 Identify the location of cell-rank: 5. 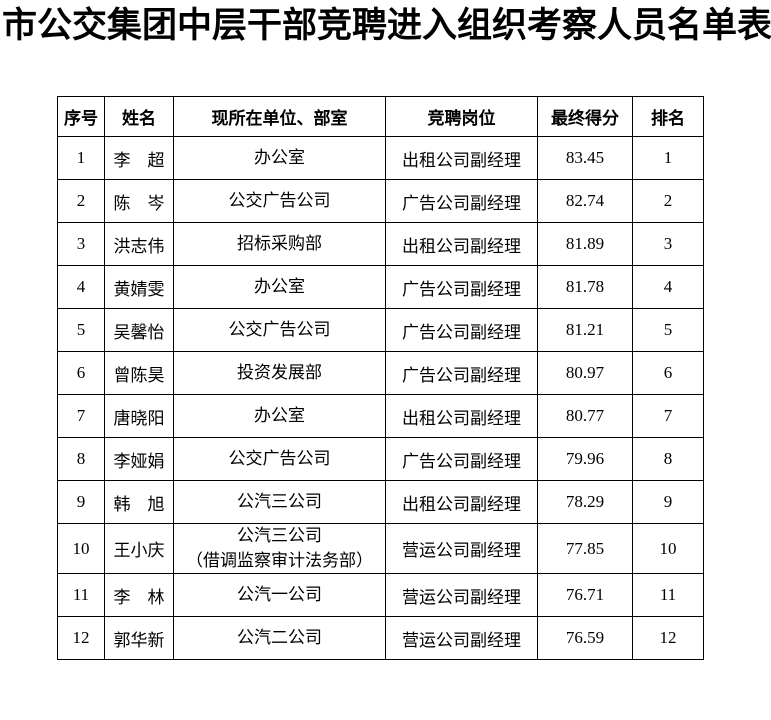
(668, 330).